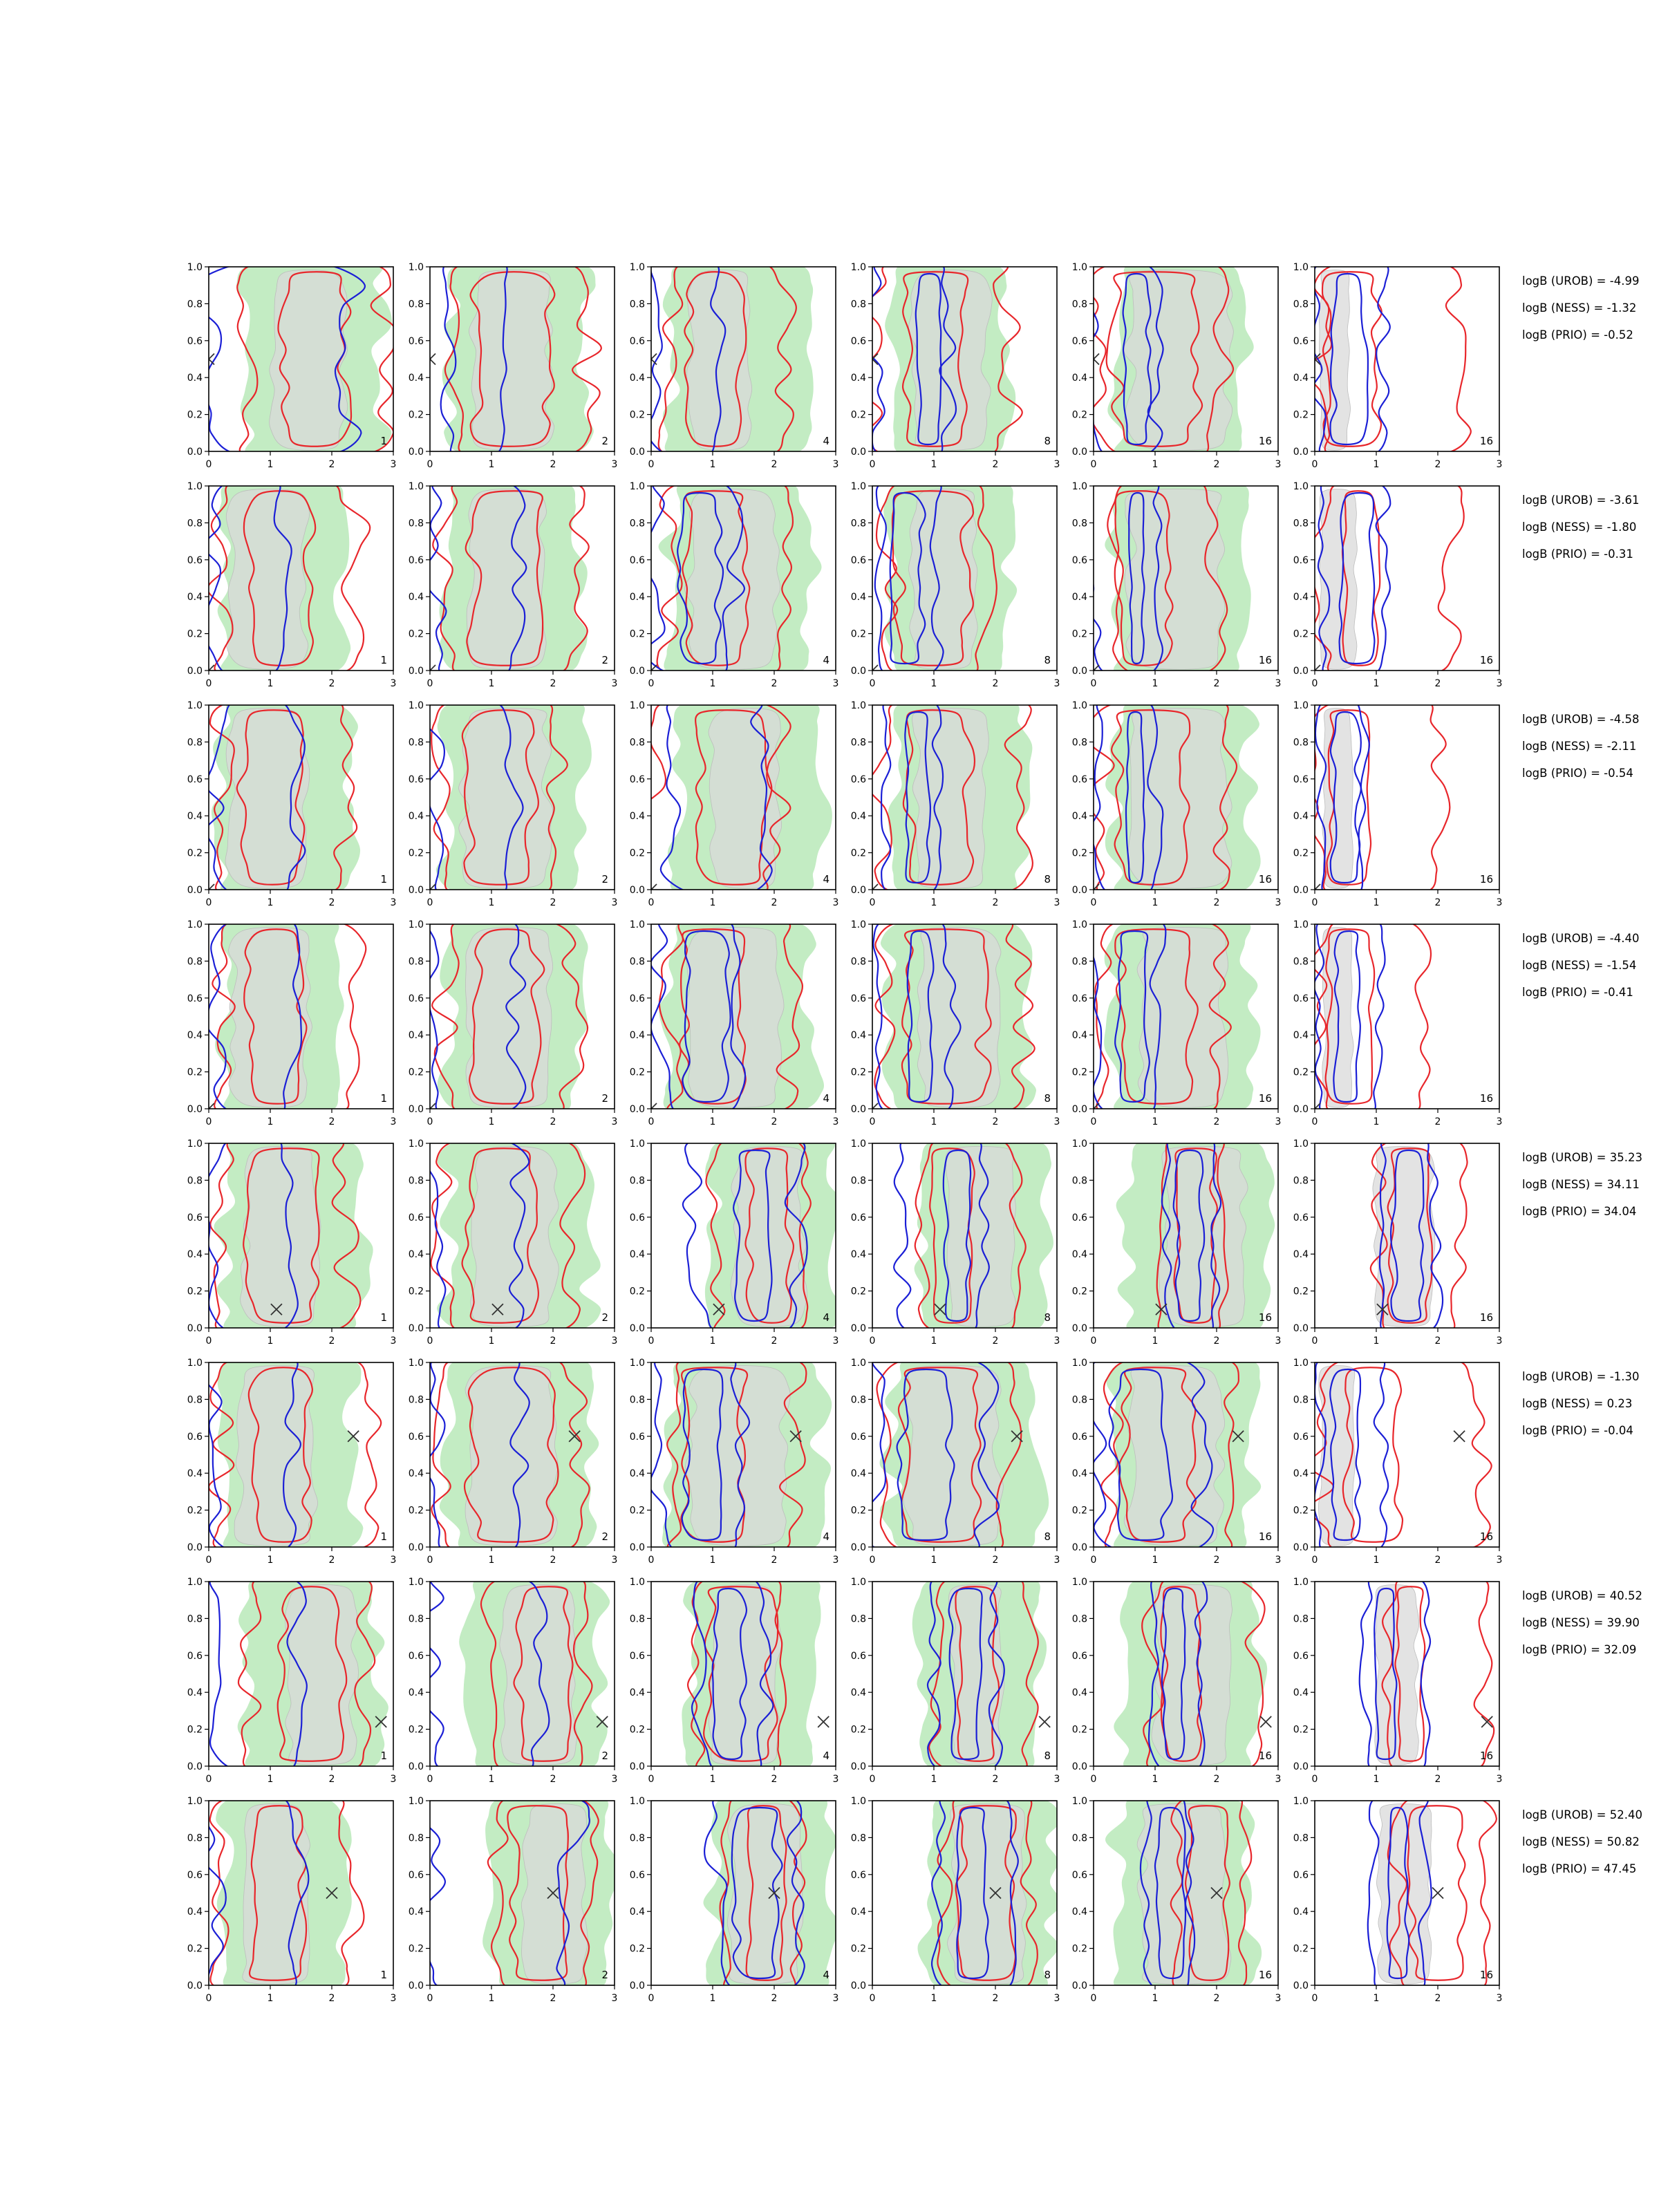 The height and width of the screenshot is (2212, 1659). Describe the element at coordinates (735, 366) in the screenshot. I see `panel-r1-c3: 0.0 0.2 0.4 0.6 0.8 1.0 0 1 2 3 4` at that location.